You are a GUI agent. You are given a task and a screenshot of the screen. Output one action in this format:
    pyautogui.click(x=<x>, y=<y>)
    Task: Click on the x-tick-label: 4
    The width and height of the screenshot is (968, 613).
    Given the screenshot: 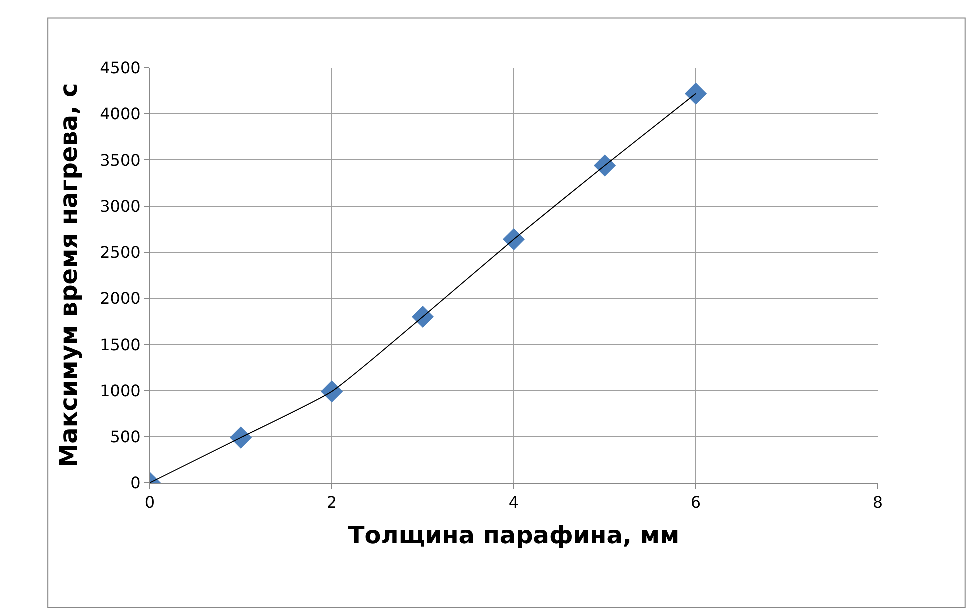 What is the action you would take?
    pyautogui.click(x=514, y=502)
    